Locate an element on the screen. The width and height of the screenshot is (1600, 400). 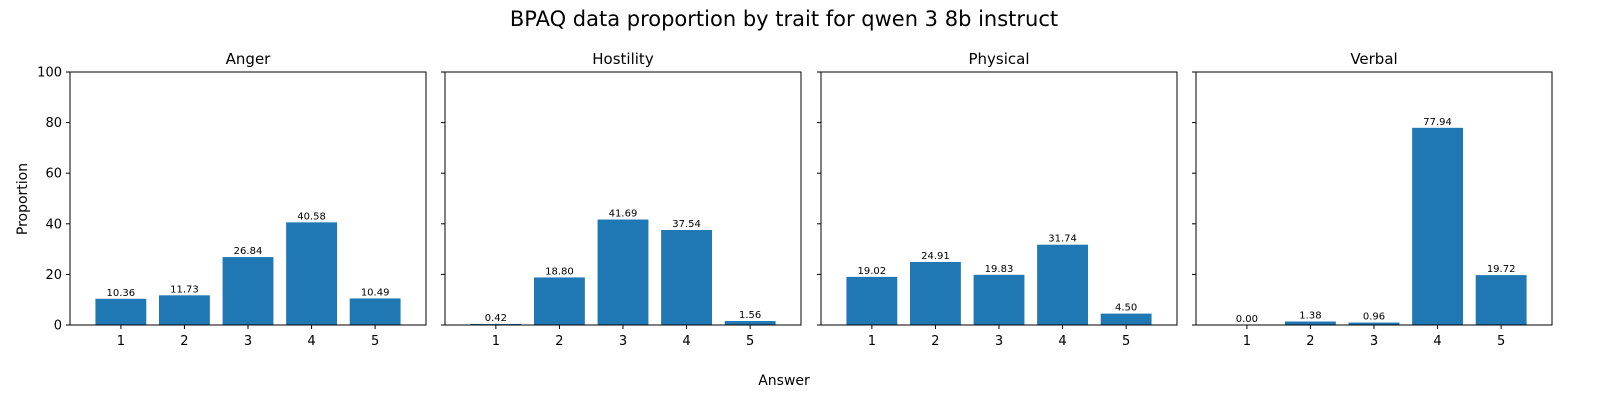
panel-title: Verbal is located at coordinates (1373, 59).